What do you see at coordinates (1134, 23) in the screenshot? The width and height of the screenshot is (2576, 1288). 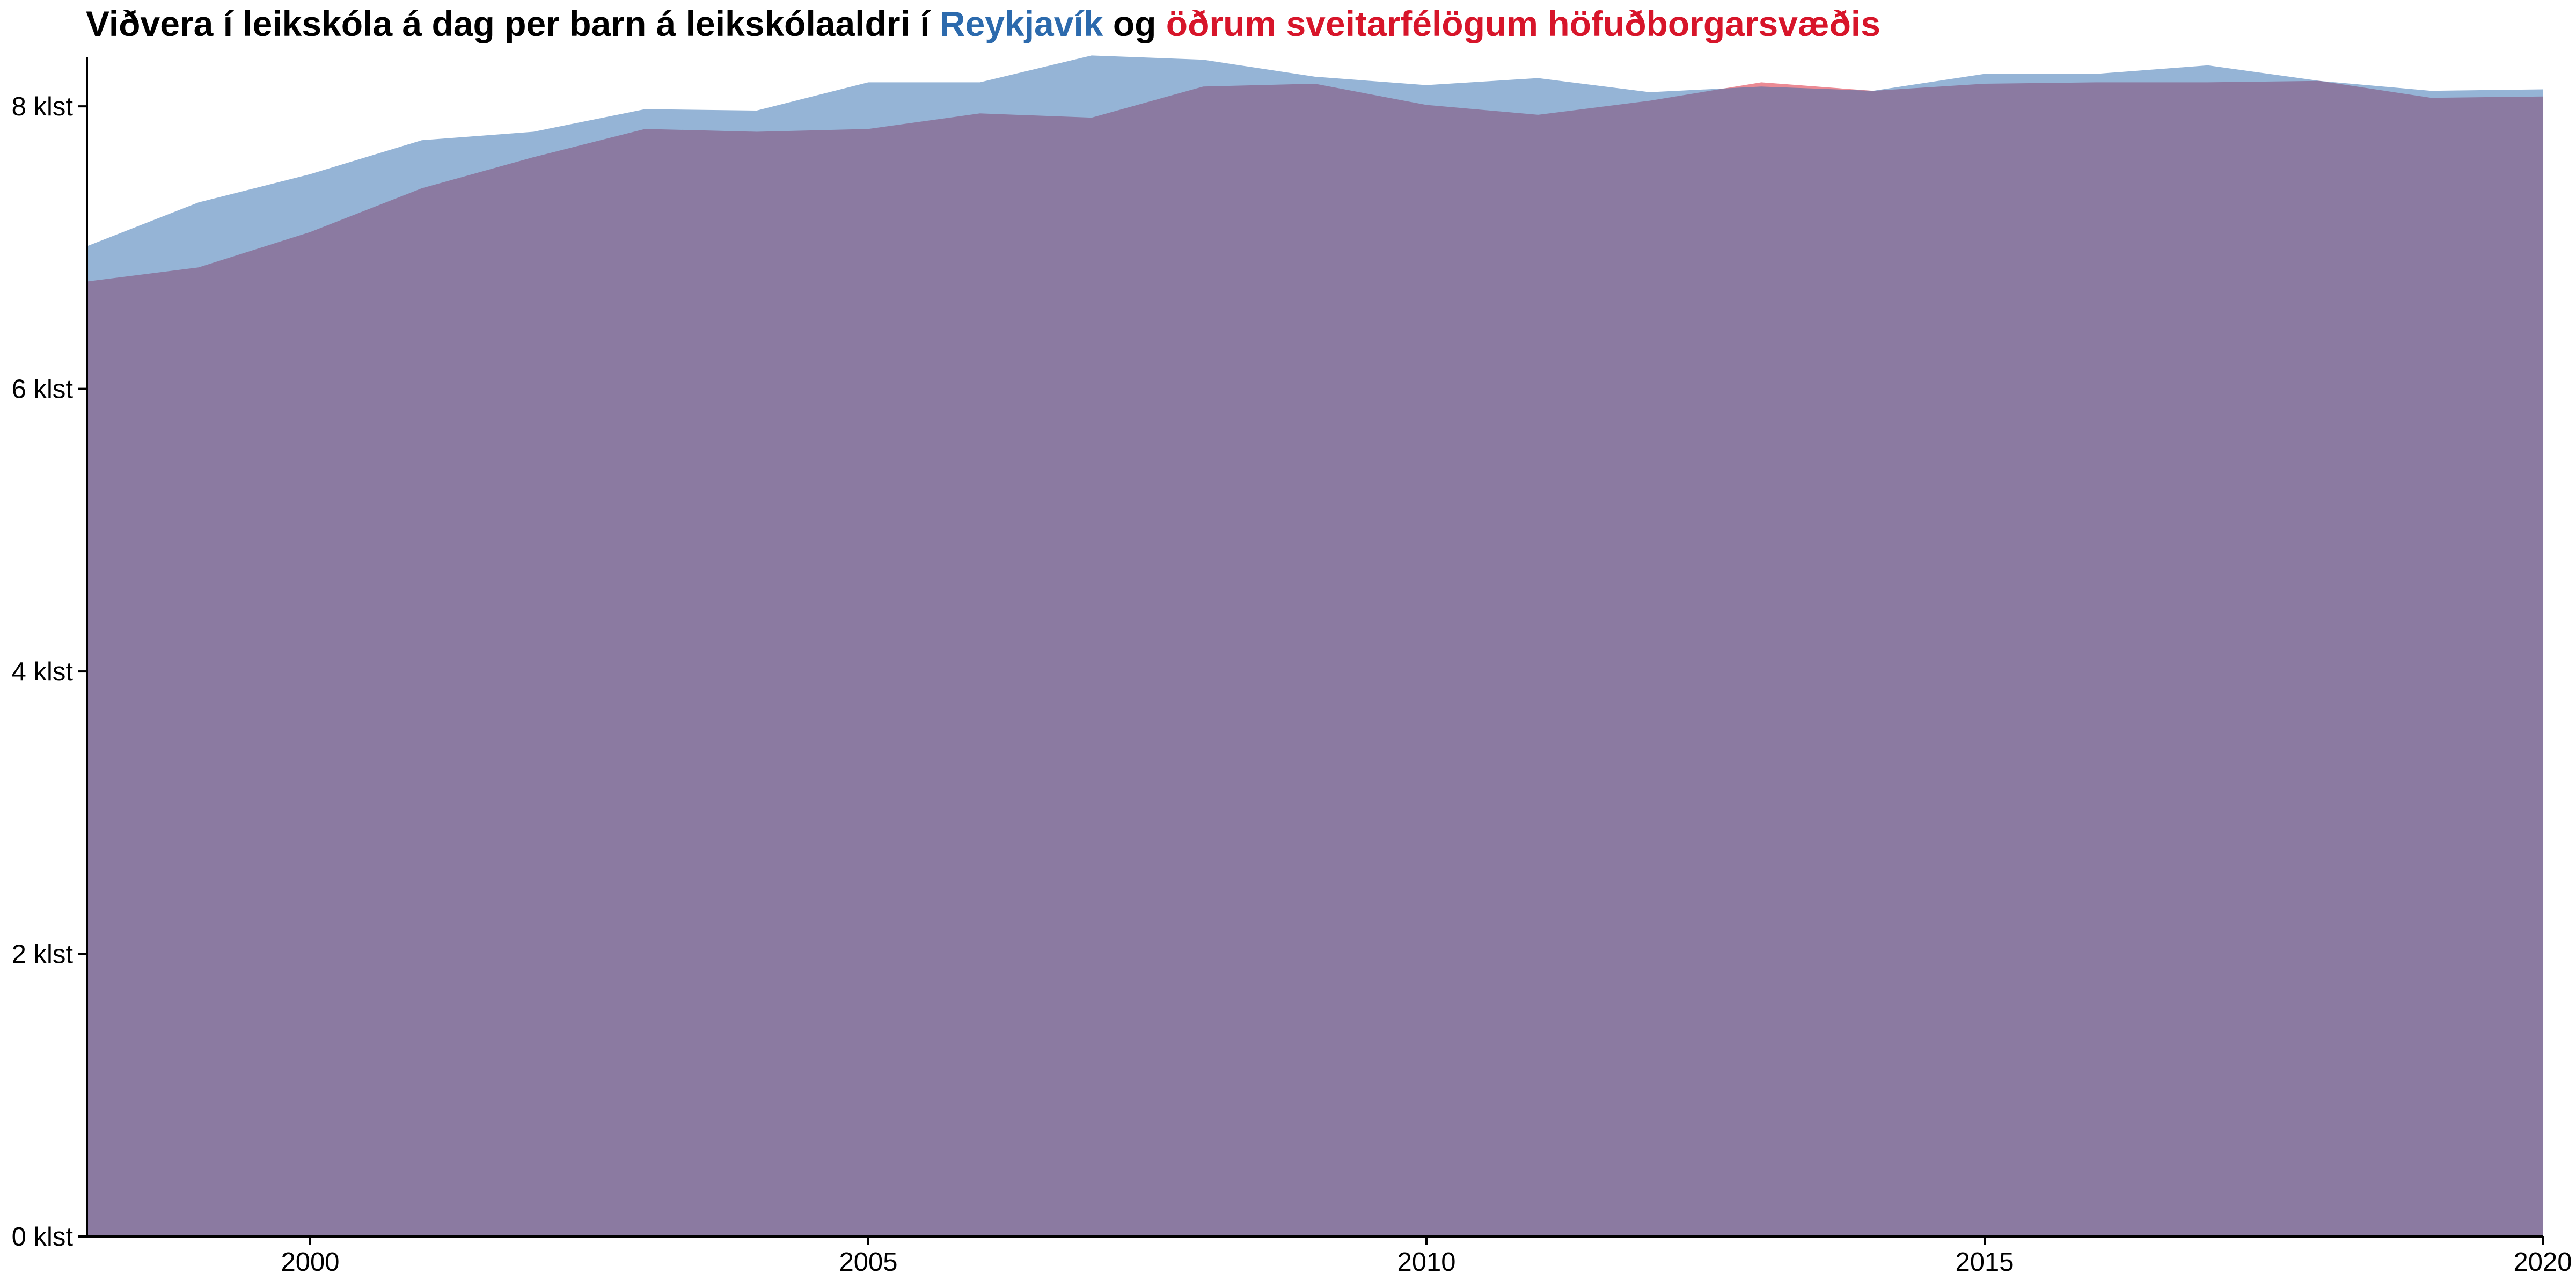 I see `chart-title-part-3: og` at bounding box center [1134, 23].